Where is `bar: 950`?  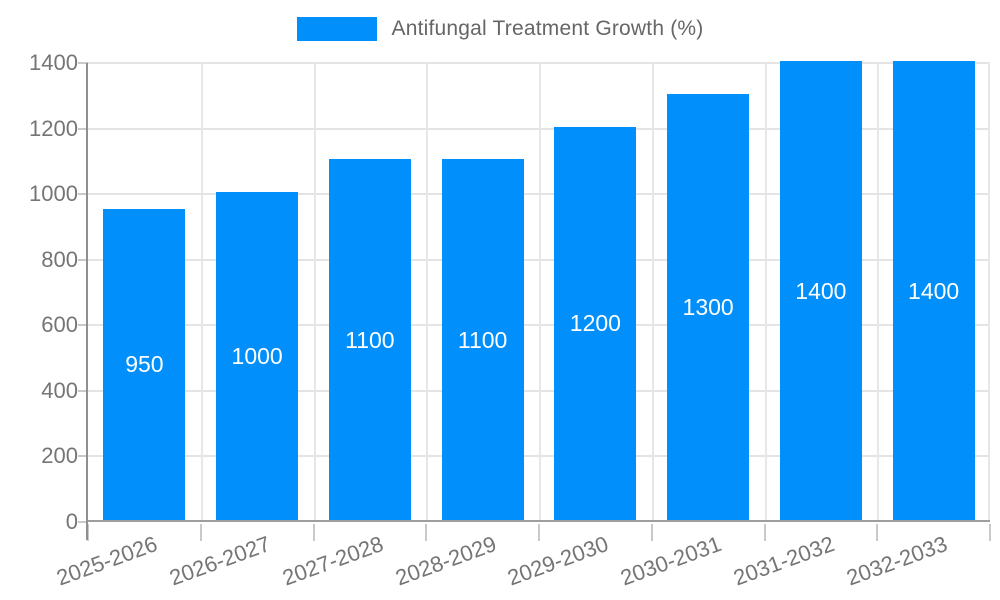
bar: 950 is located at coordinates (144, 364).